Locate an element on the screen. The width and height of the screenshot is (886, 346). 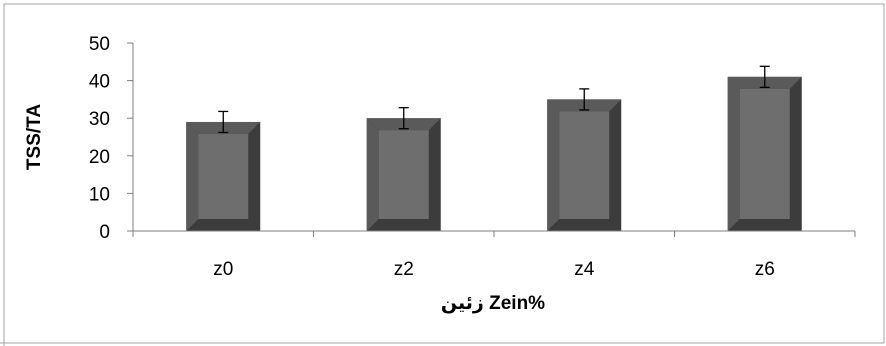
y-axis: 0 10 20 30 40 50 is located at coordinates (111, 138).